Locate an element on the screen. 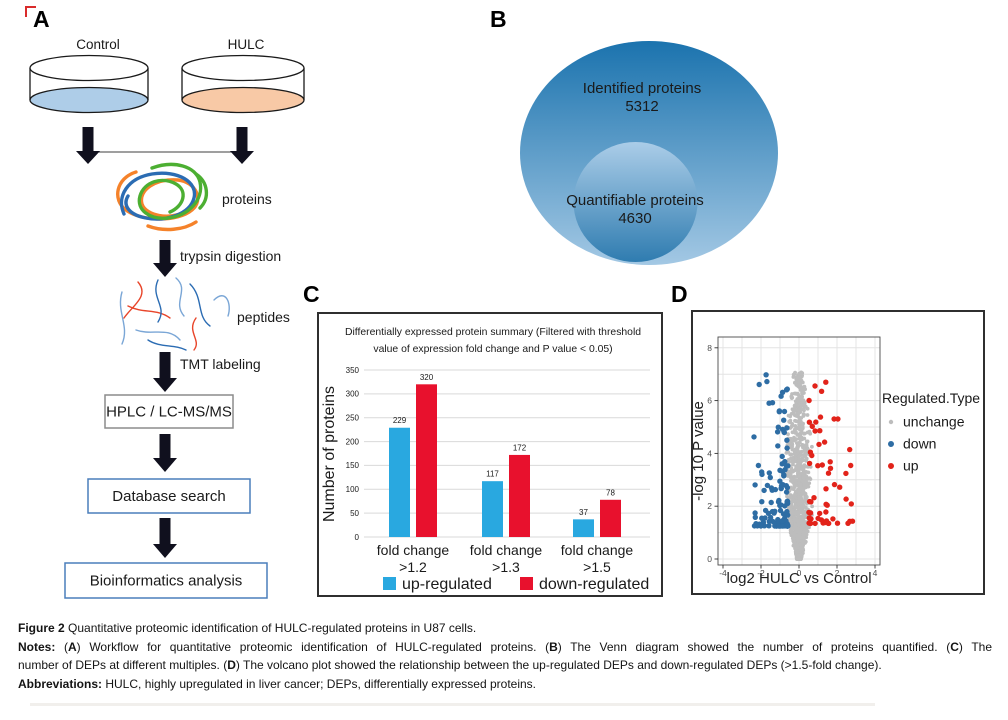 The image size is (1008, 720). proteins-scribble-icon is located at coordinates (162, 197).